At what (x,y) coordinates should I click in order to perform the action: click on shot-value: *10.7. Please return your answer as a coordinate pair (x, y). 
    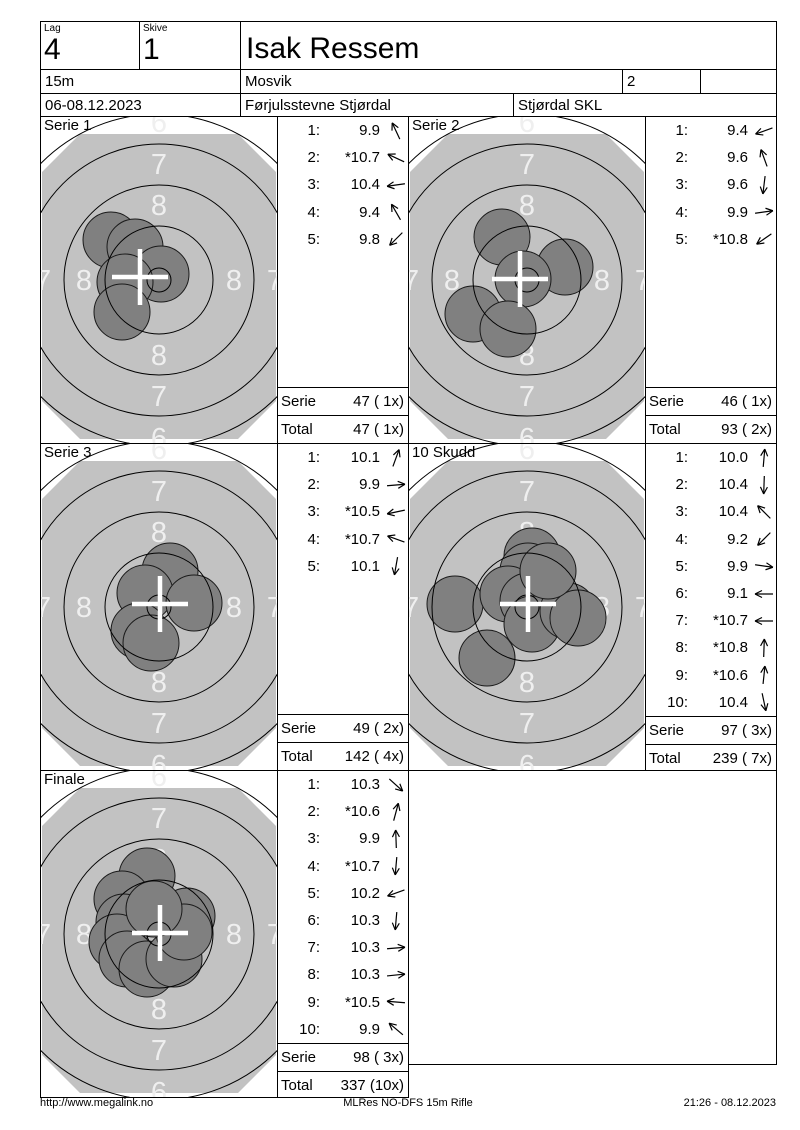
    Looking at the image, I should click on (362, 539).